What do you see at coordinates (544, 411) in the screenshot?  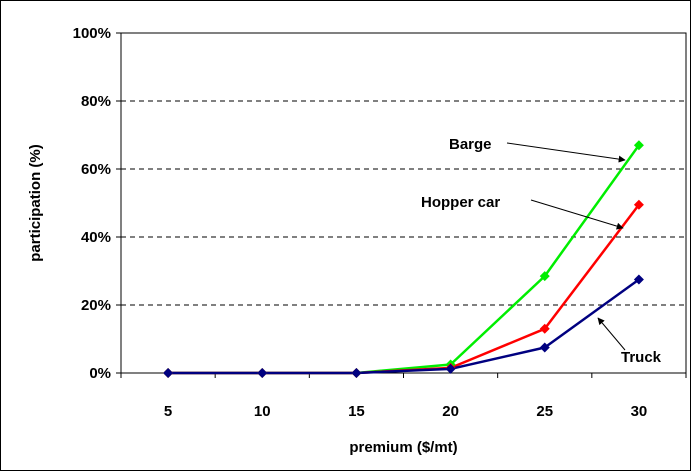 I see `x-tick-label: 25` at bounding box center [544, 411].